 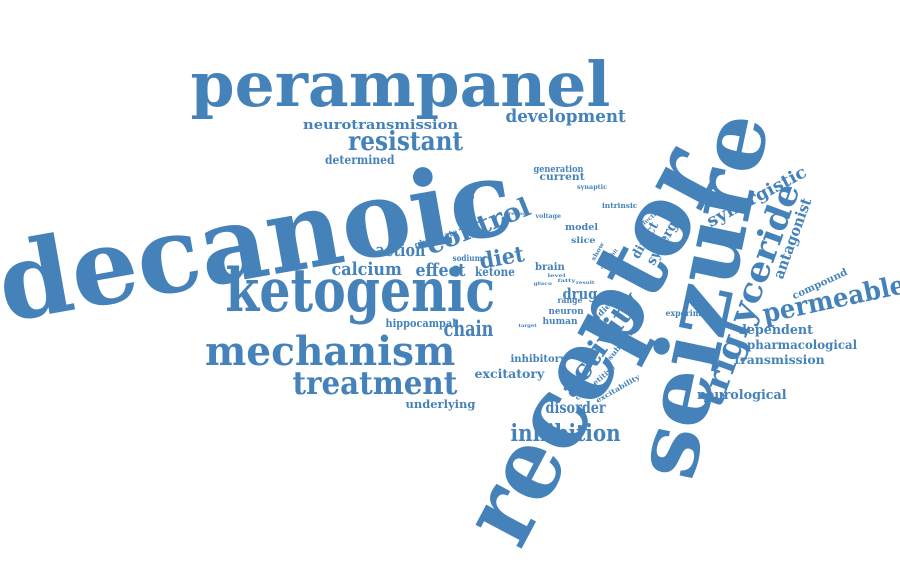 I want to click on word-resistant: resistant, so click(x=405, y=142).